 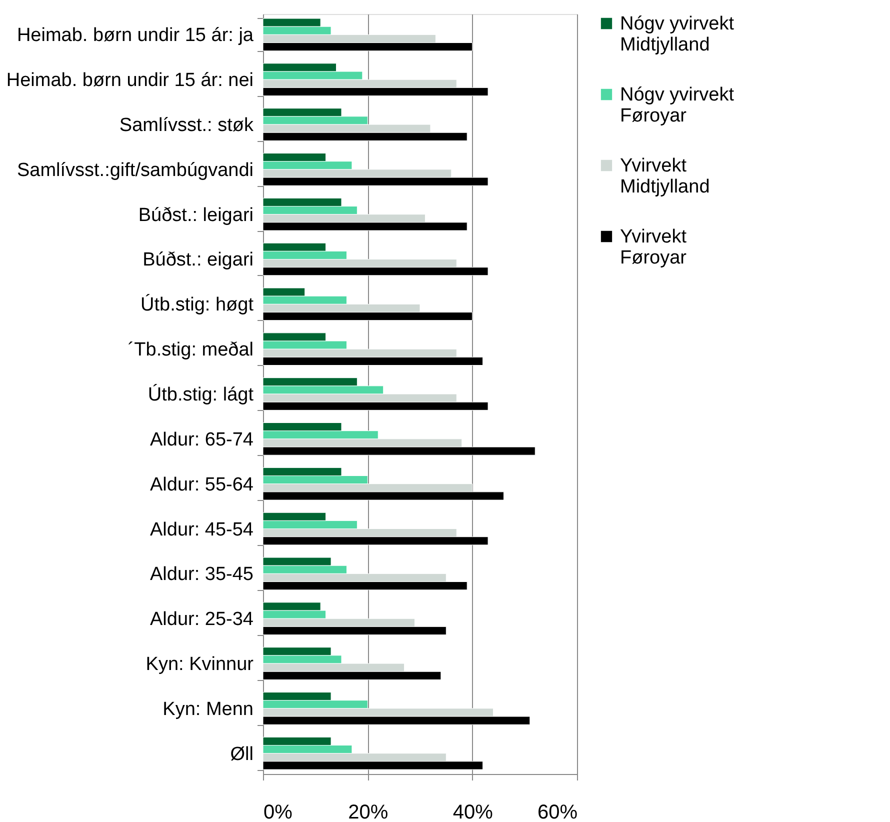 I want to click on y-tick-label: Aldur: 55-64, so click(x=202, y=485).